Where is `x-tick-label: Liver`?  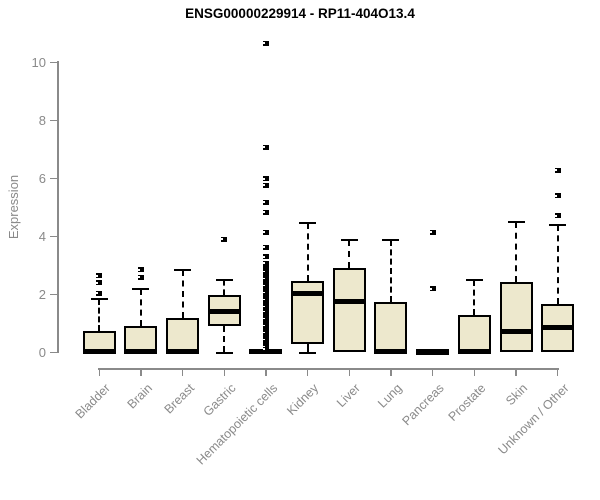
x-tick-label: Liver is located at coordinates (349, 396).